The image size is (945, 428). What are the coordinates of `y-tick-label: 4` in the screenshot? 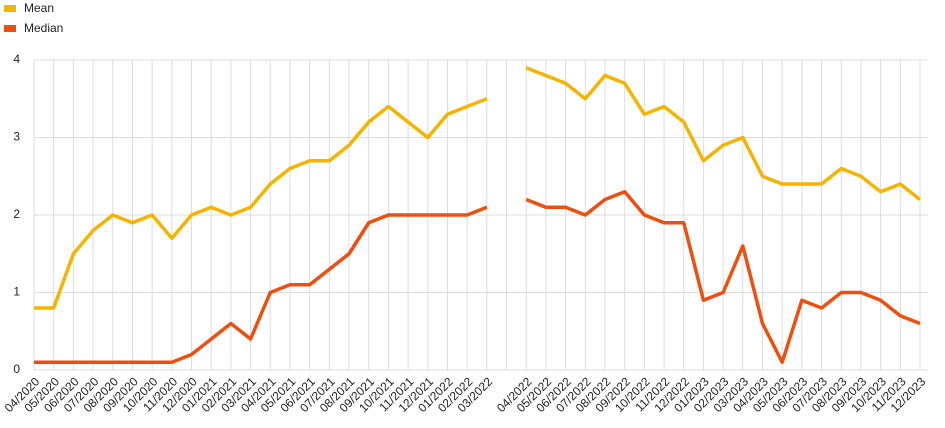 It's located at (16, 59).